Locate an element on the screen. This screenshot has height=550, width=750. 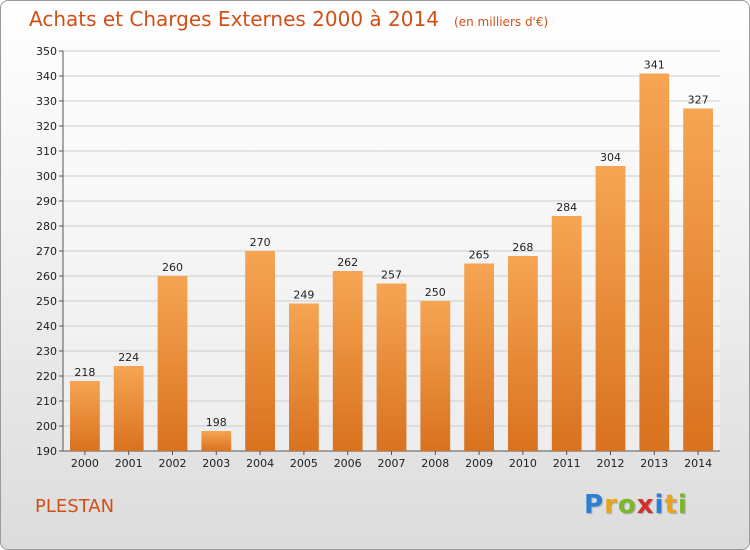
bar-value-label: 270 is located at coordinates (260, 242).